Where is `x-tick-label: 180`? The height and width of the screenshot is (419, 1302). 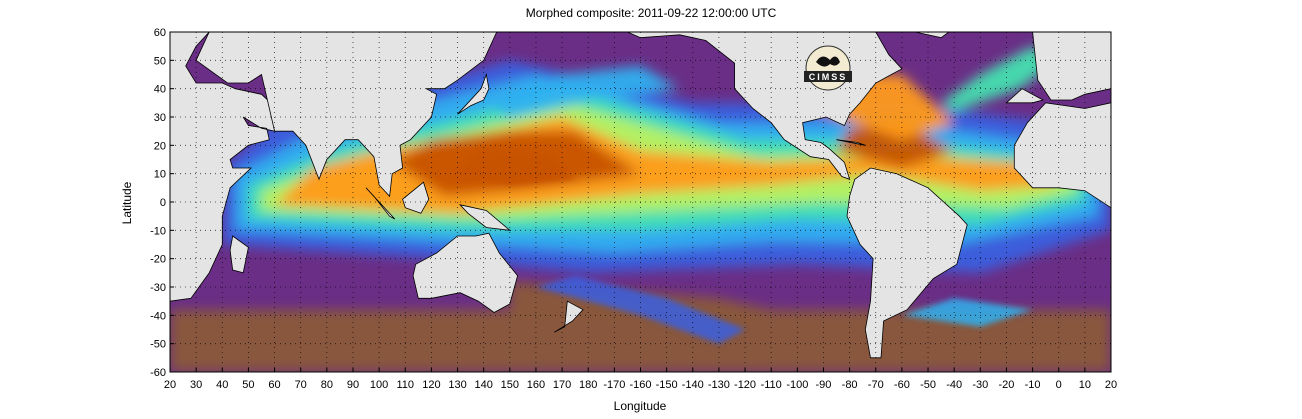 x-tick-label: 180 is located at coordinates (588, 385).